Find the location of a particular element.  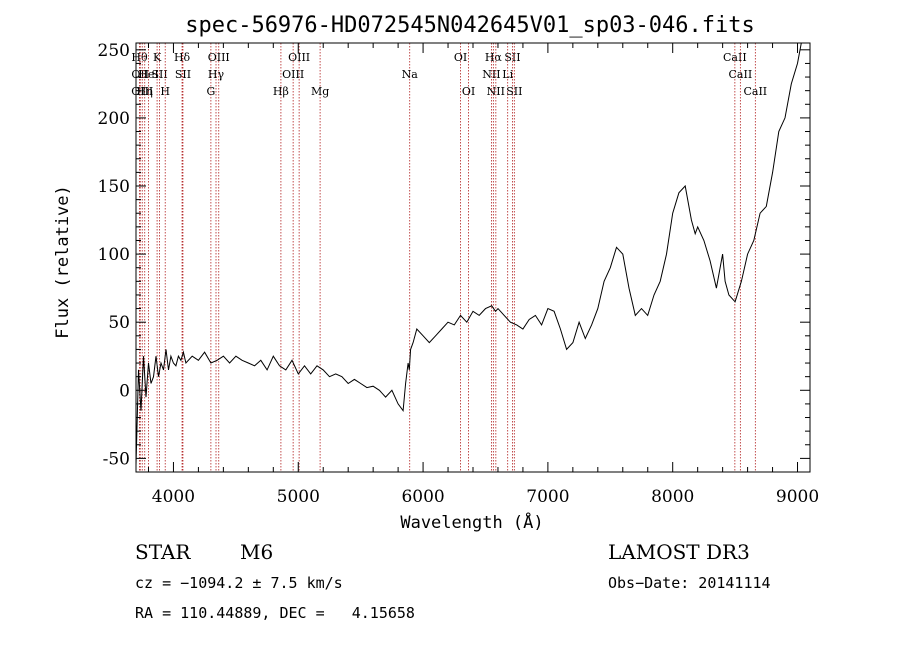

line-label-hδ: Hδ is located at coordinates (182, 57).